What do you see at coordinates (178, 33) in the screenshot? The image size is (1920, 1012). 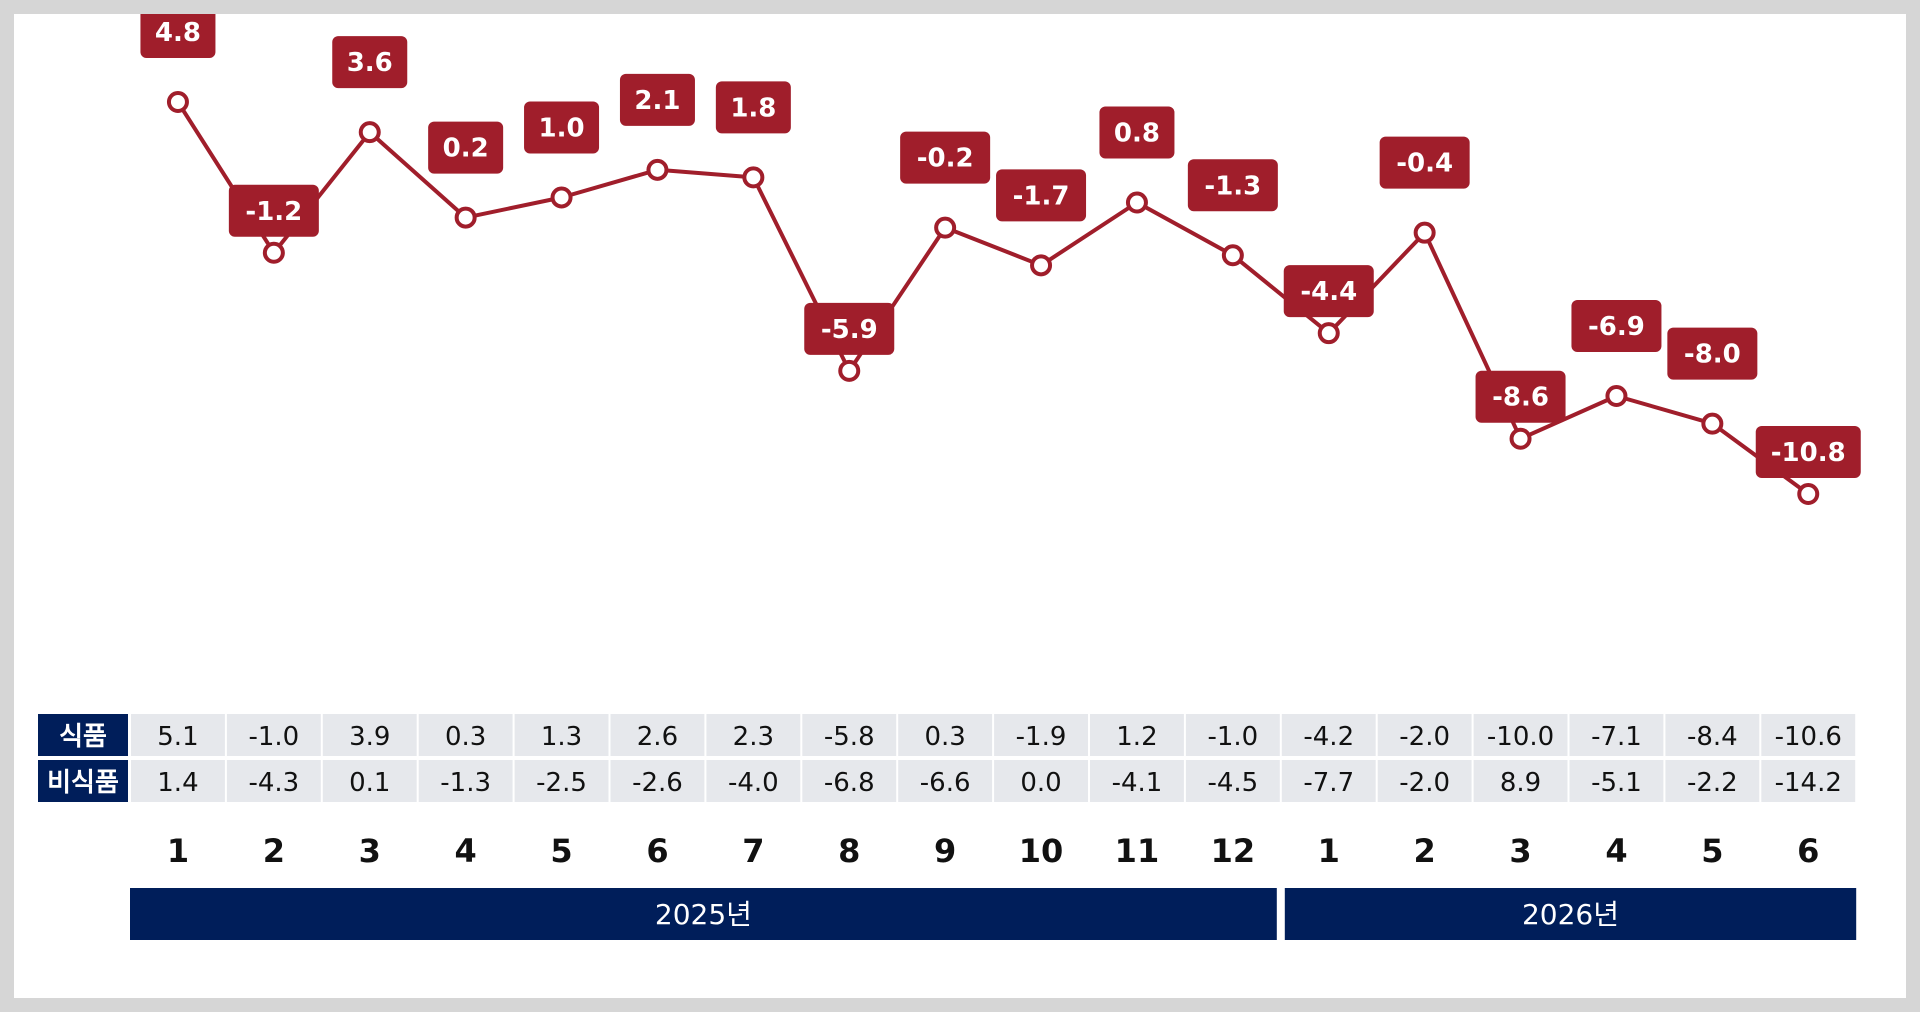 I see `data-label: 4.8` at bounding box center [178, 33].